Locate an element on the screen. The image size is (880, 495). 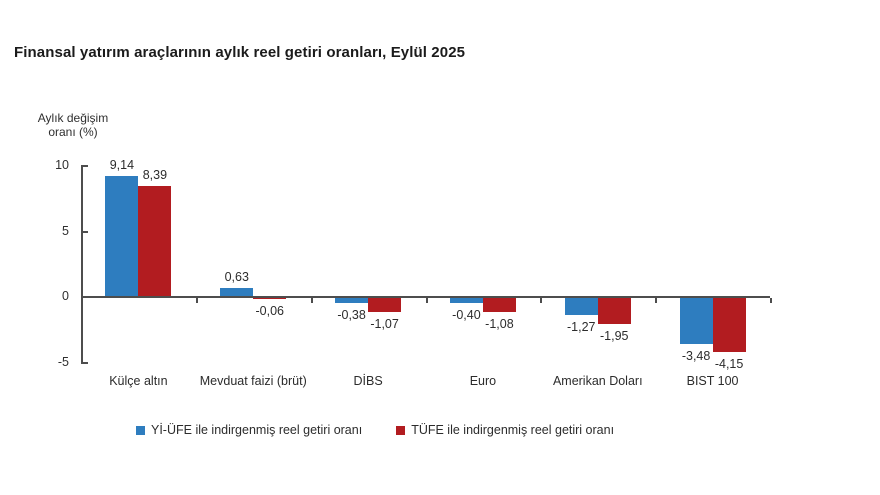
category-label-3: Euro is located at coordinates (483, 380).